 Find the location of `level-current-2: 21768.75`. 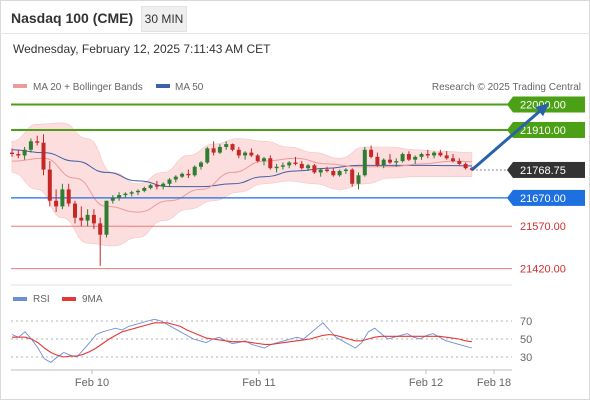

level-current-2: 21768.75 is located at coordinates (528, 169).